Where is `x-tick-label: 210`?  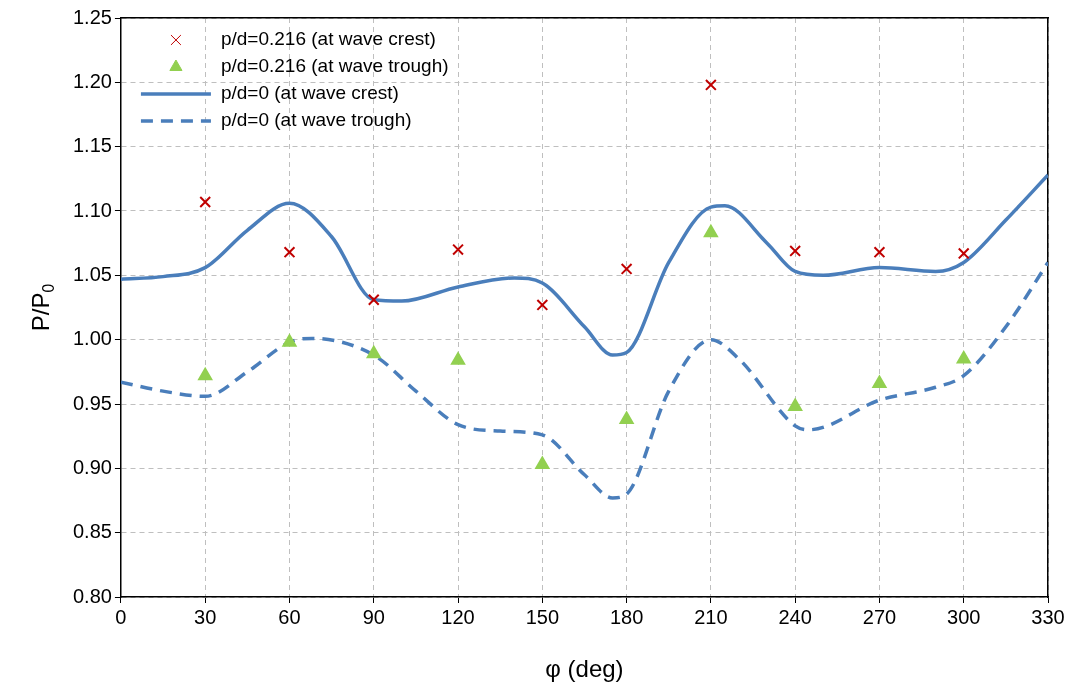
x-tick-label: 210 is located at coordinates (711, 616).